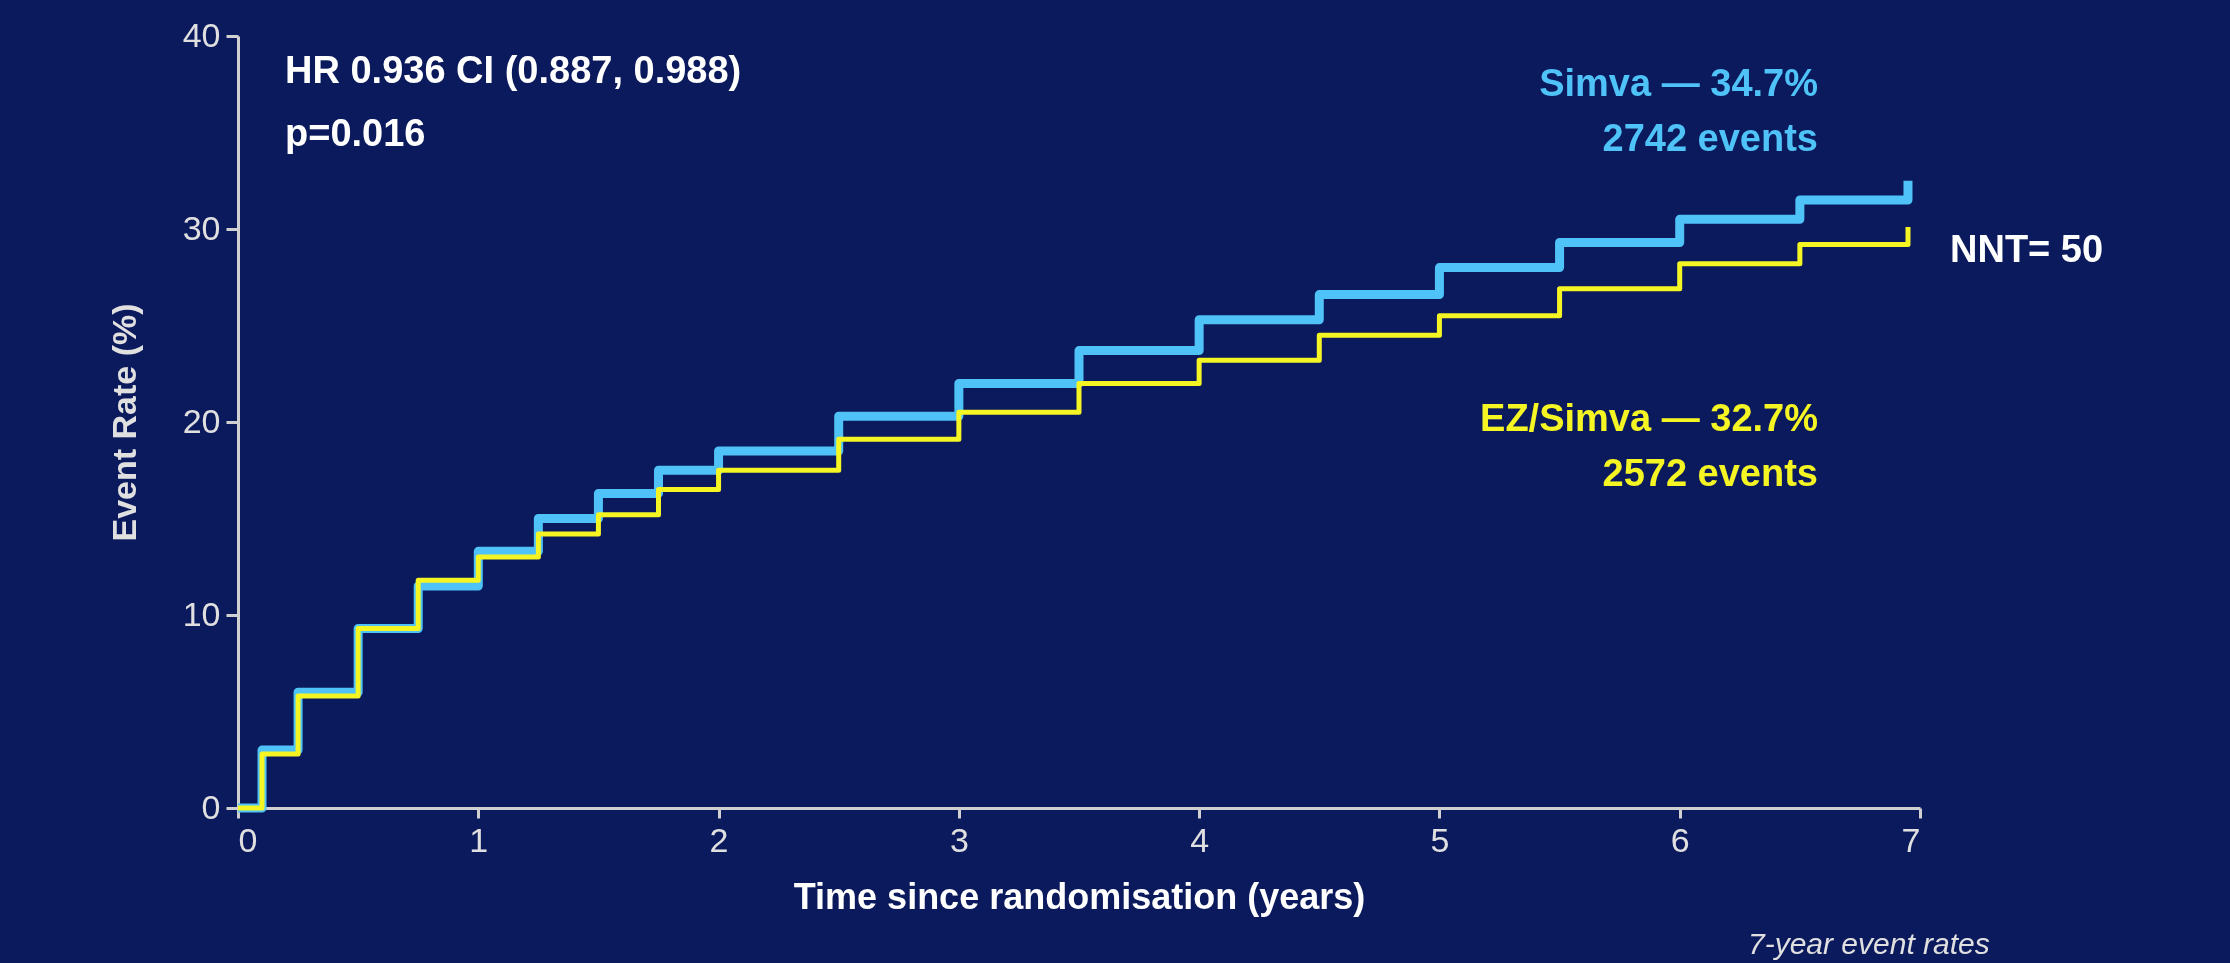 The width and height of the screenshot is (2230, 963). Describe the element at coordinates (1911, 839) in the screenshot. I see `x-tick-label: 7` at that location.